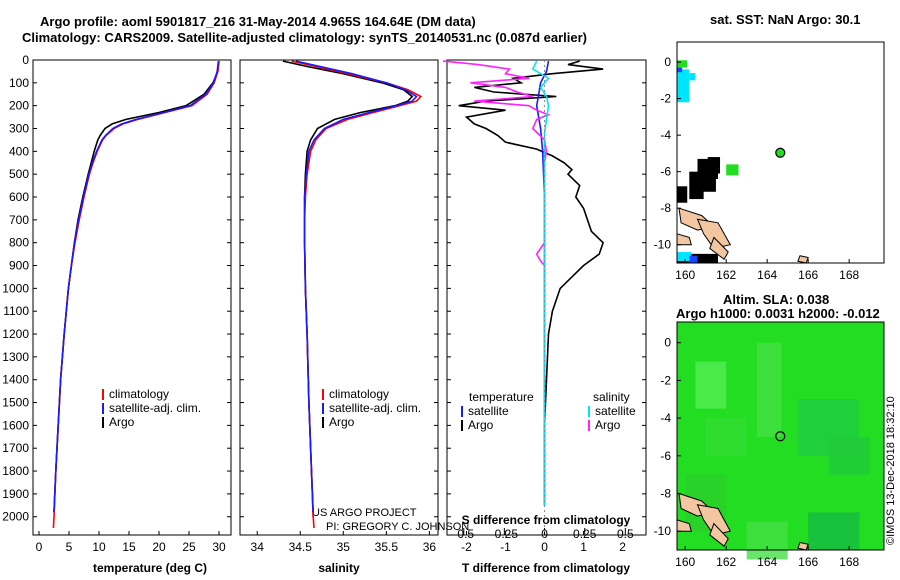 The image size is (900, 580). Describe the element at coordinates (19, 129) in the screenshot. I see `depth-tick-label: 300` at that location.